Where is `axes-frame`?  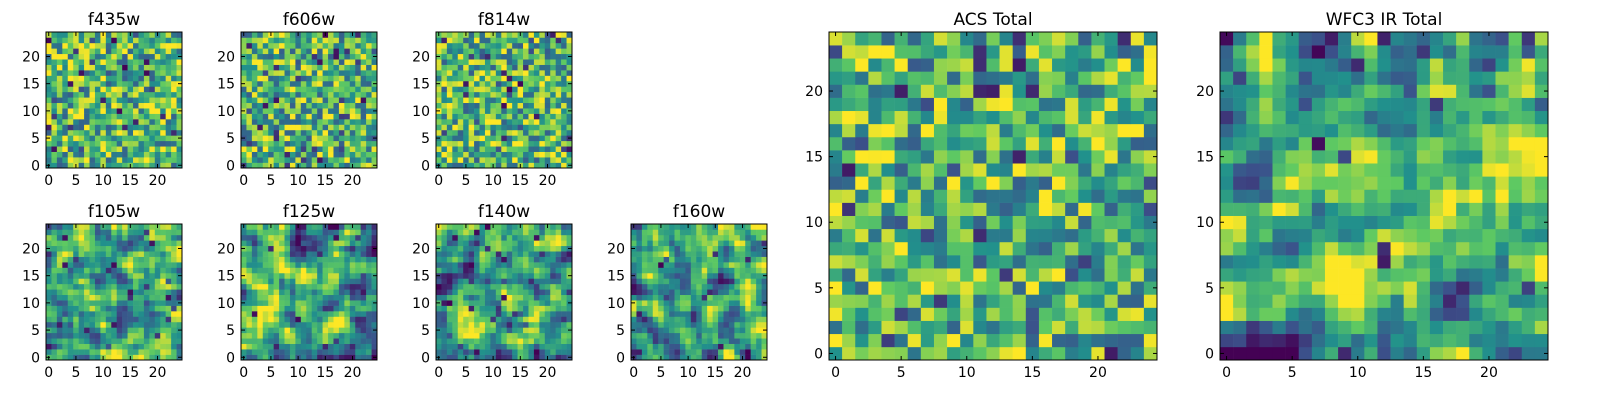 axes-frame is located at coordinates (114, 100).